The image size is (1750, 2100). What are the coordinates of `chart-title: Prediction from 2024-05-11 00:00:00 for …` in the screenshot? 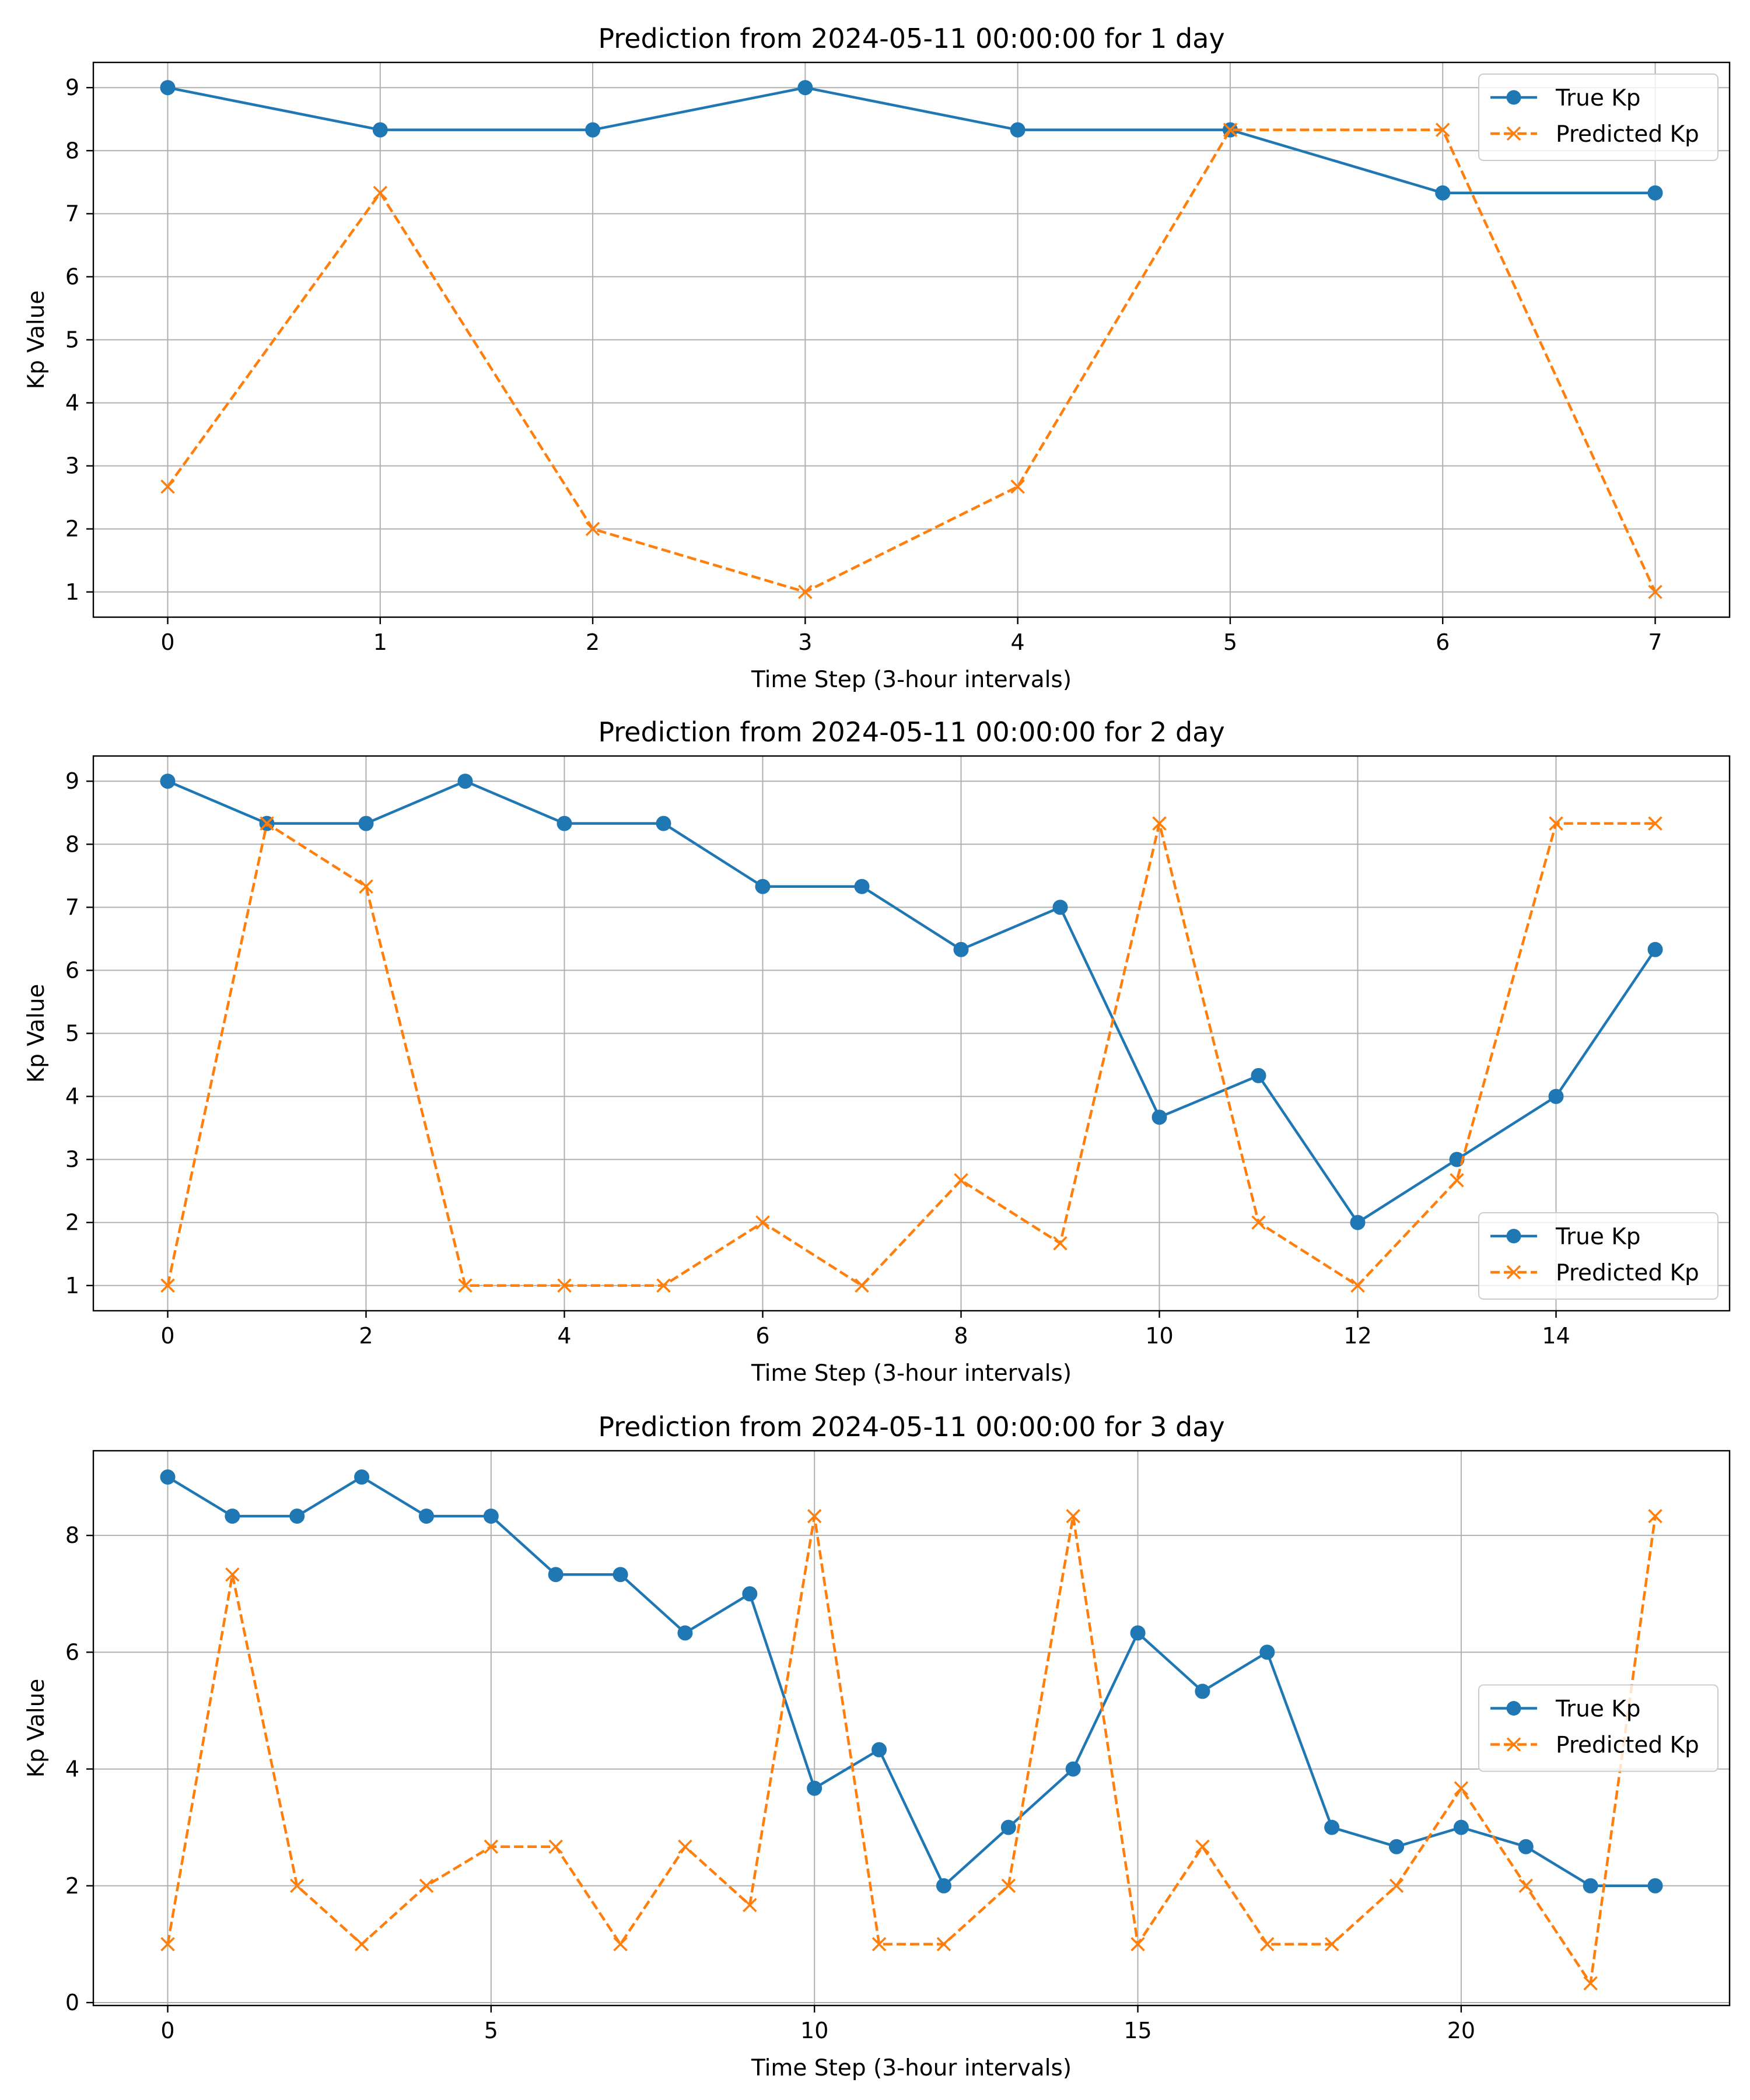 It's located at (911, 38).